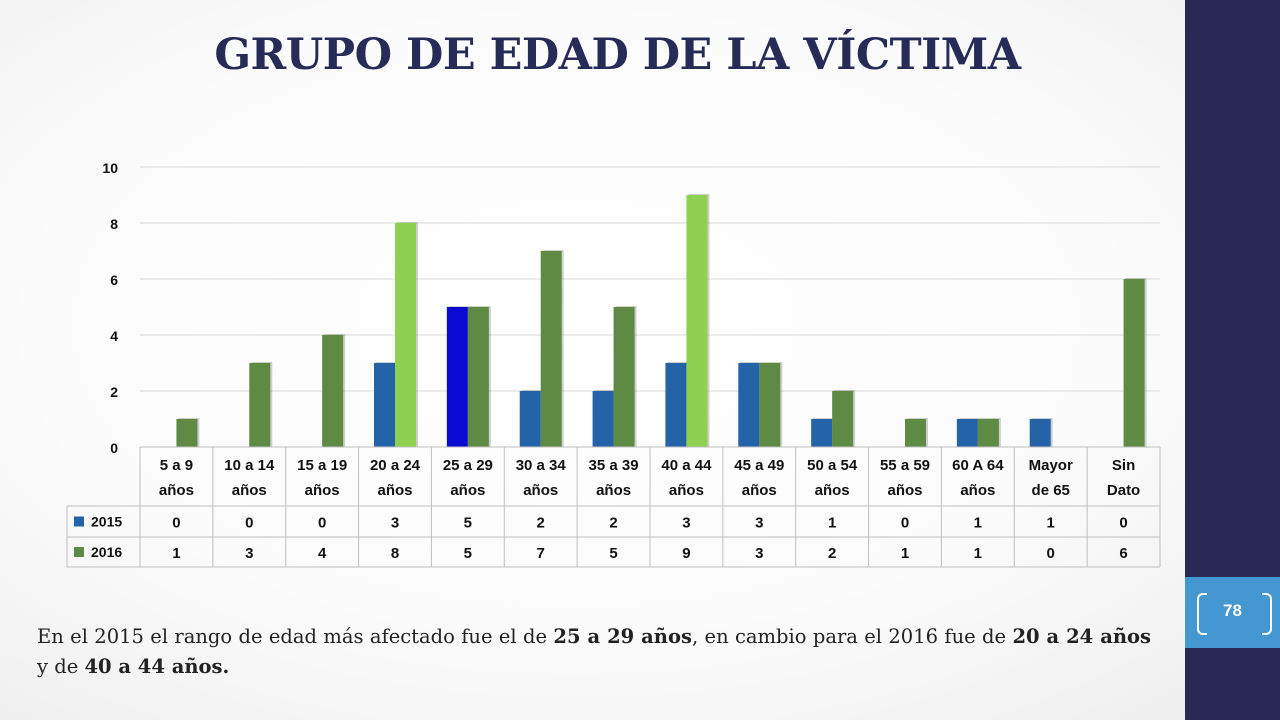  What do you see at coordinates (622, 636) in the screenshot?
I see `note-bold-1: 25 a 29 años` at bounding box center [622, 636].